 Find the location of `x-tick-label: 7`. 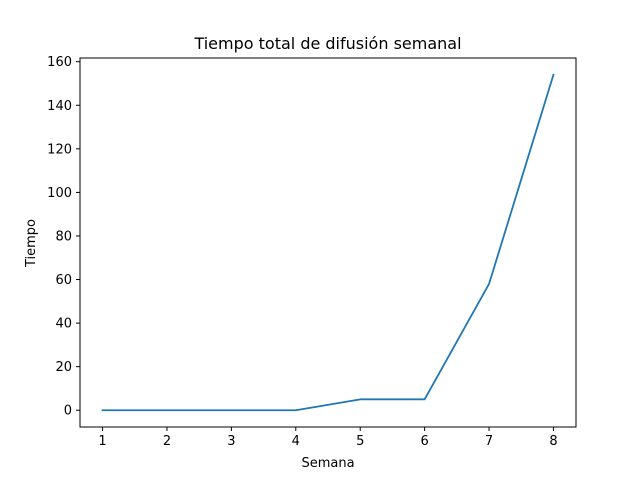

x-tick-label: 7 is located at coordinates (489, 441).